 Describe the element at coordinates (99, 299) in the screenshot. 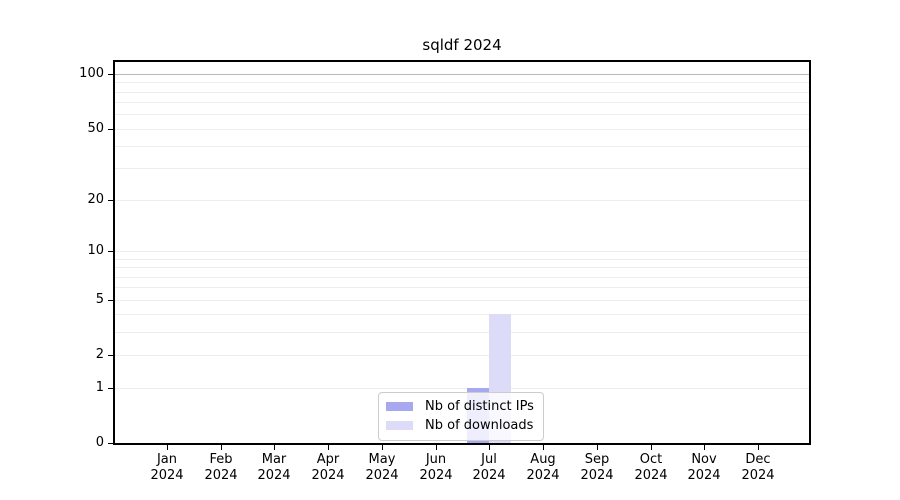

I see `y-tick-label-5: 5` at that location.